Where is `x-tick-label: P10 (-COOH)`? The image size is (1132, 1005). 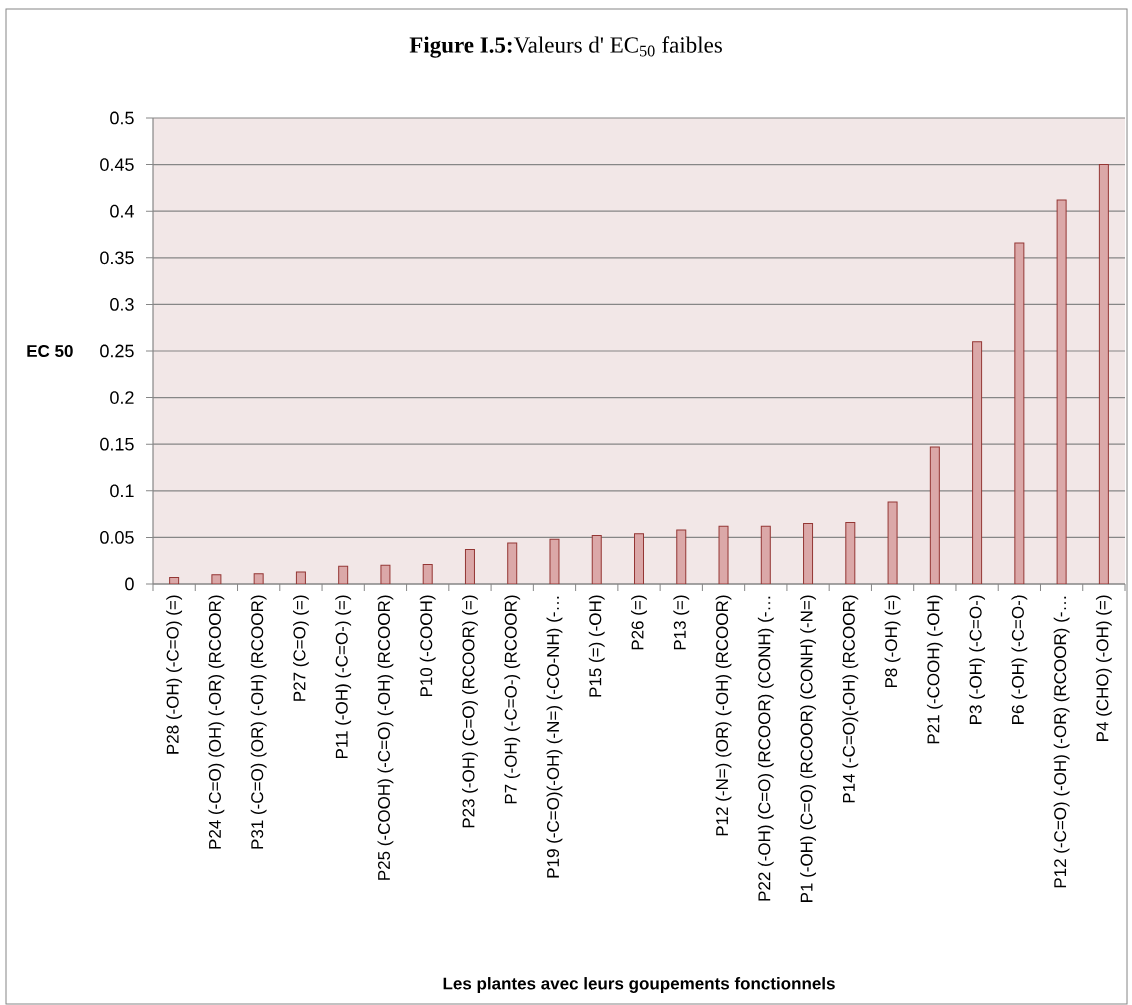 x-tick-label: P10 (-COOH) is located at coordinates (427, 646).